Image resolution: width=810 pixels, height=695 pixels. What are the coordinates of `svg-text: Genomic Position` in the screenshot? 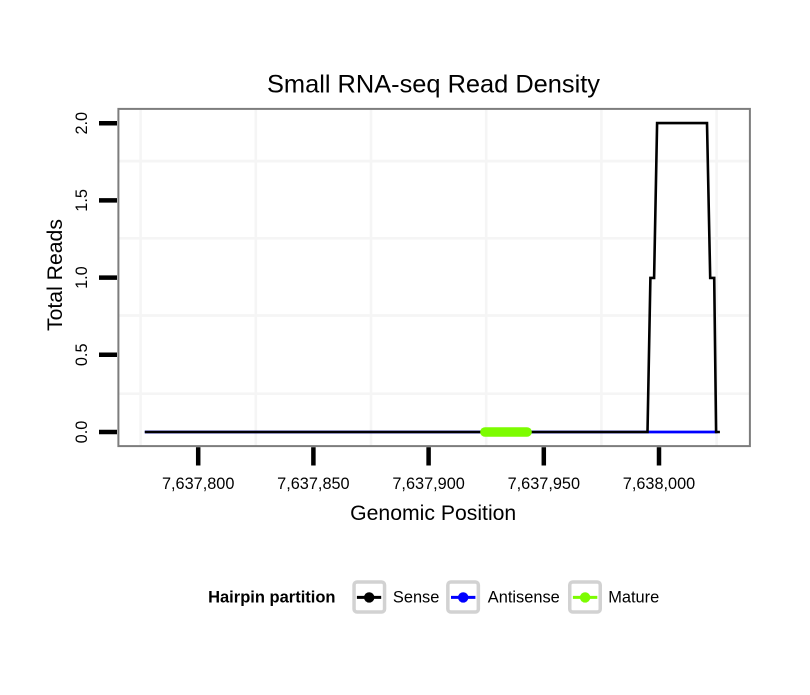 It's located at (433, 513).